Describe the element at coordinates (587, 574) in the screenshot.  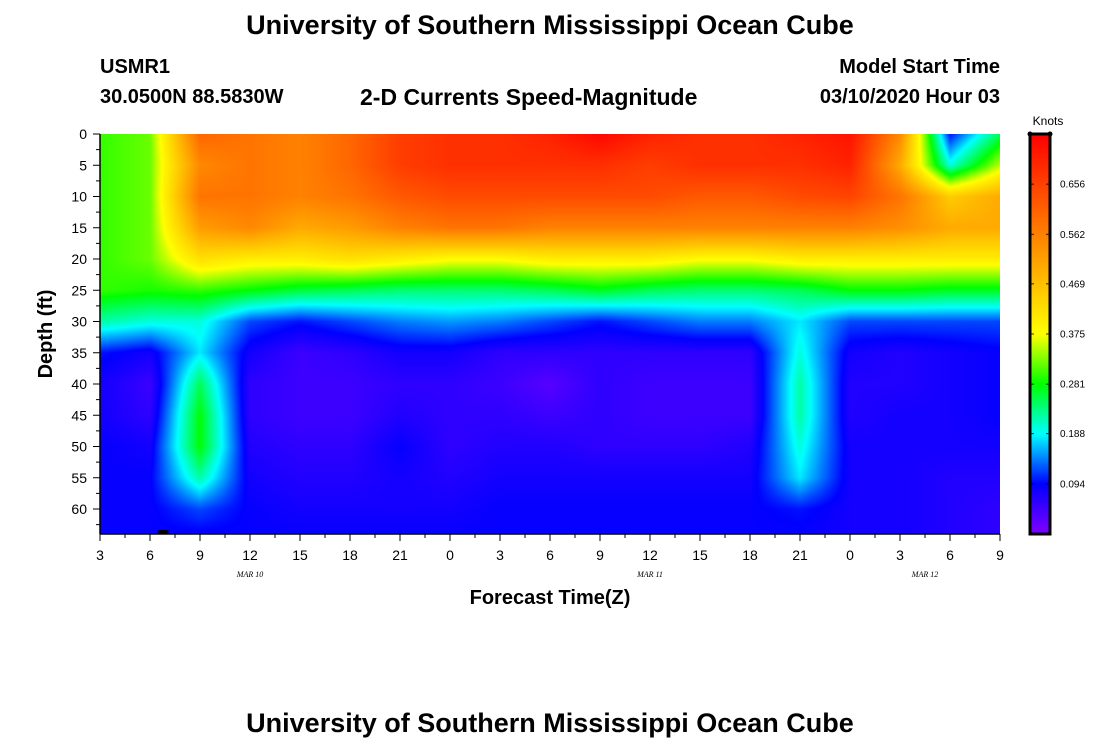
I see `date-labels: MAR 10 MAR 11 MAR 12` at that location.